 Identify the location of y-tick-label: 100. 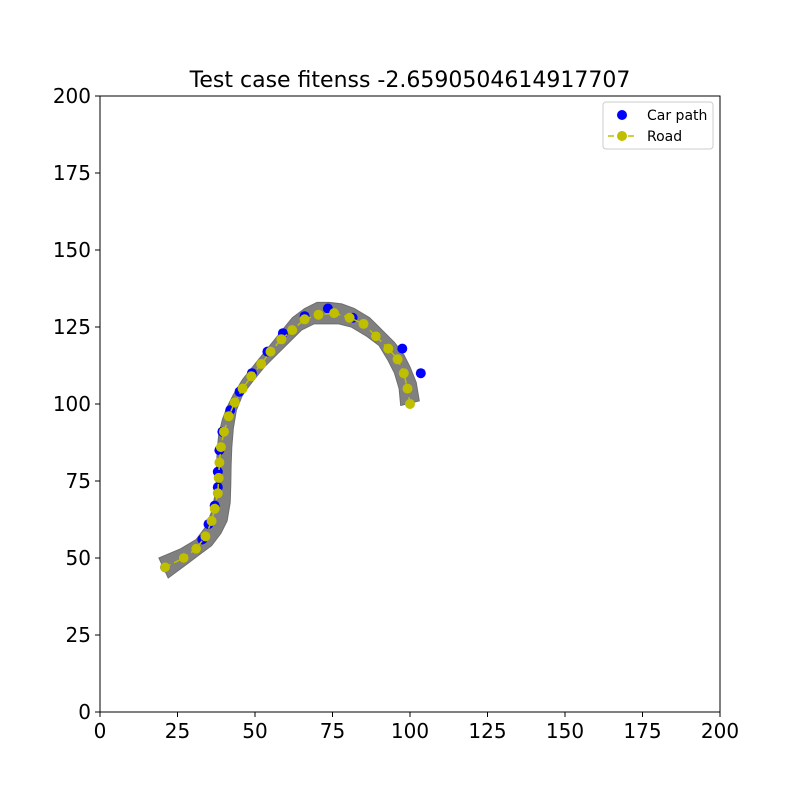
(72, 404).